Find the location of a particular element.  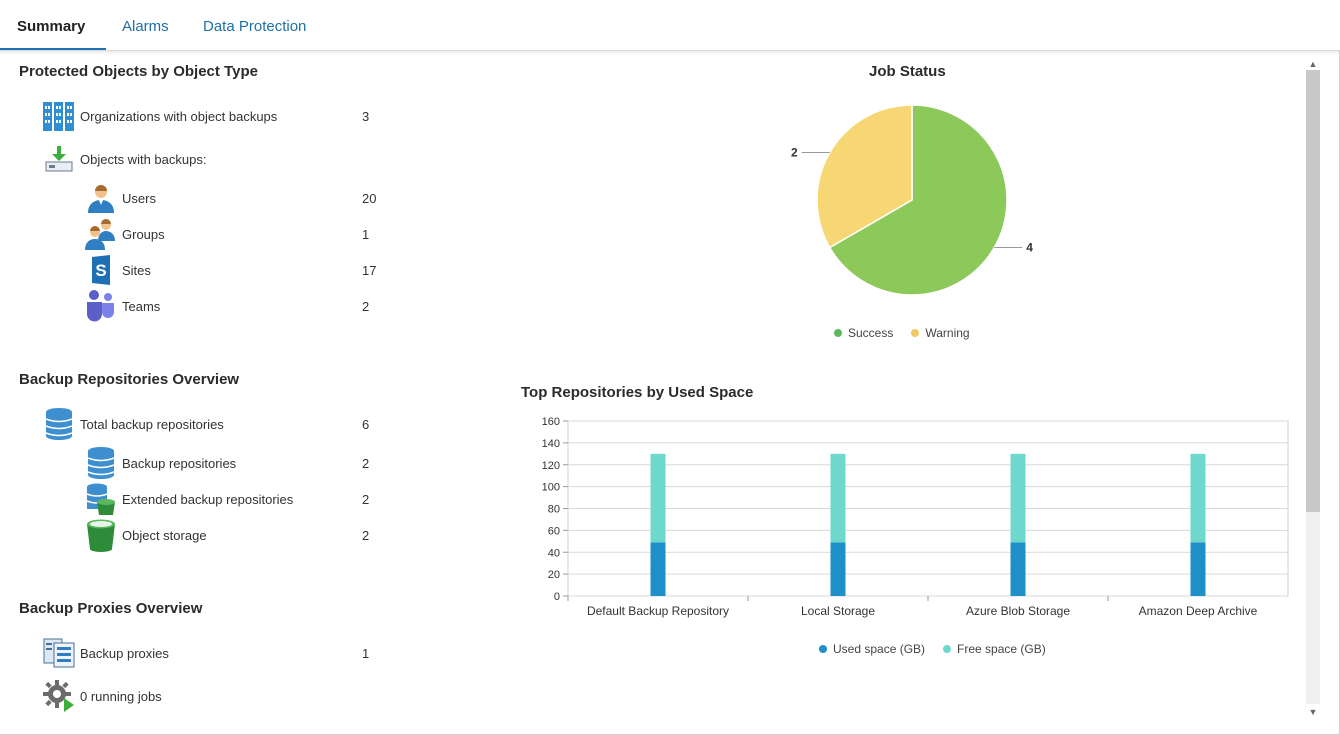

extended-repositories-count-row: 2 is located at coordinates (365, 499).